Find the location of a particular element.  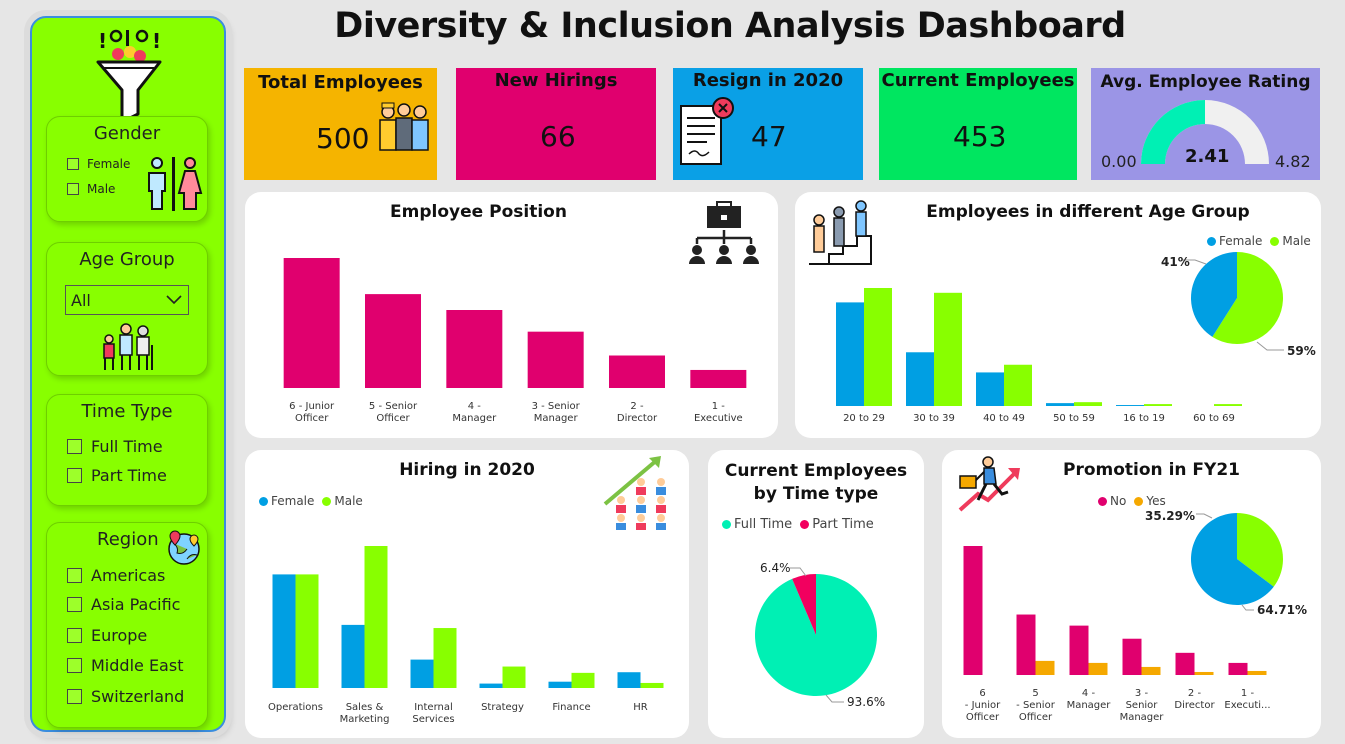

kpi-avg-rating: Avg. Employee Rating 2.41 0.00 4.82 is located at coordinates (1205, 124).